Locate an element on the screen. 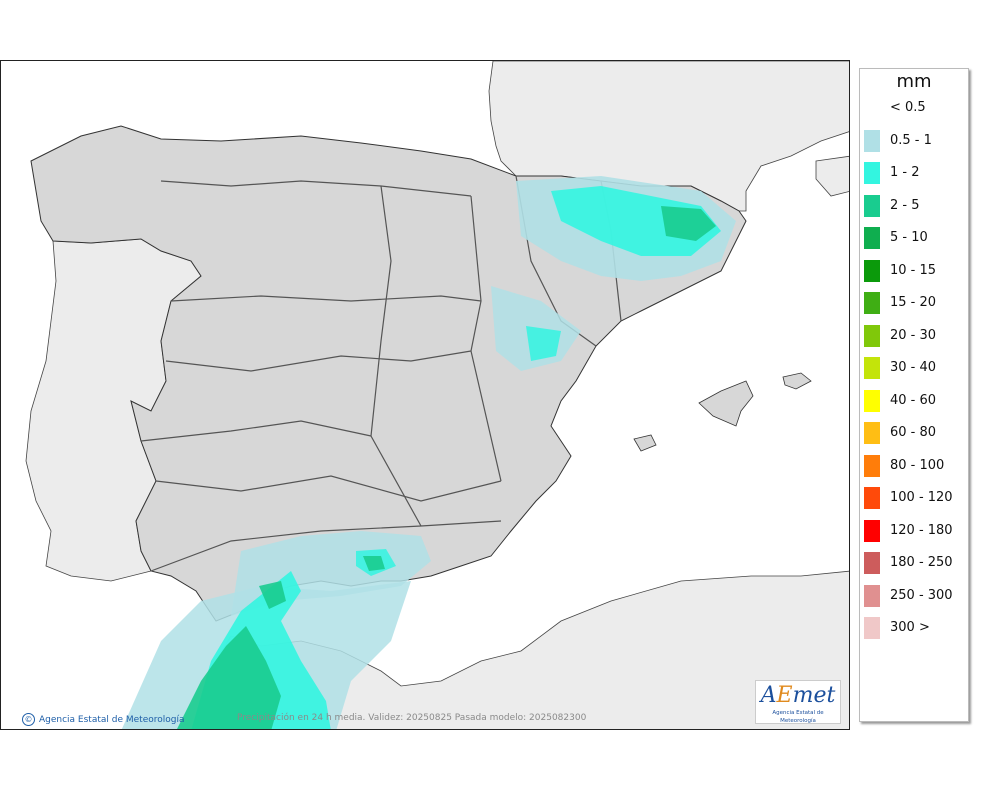 Image resolution: width=1000 pixels, height=790 pixels. legend-label: 300 > is located at coordinates (910, 627).